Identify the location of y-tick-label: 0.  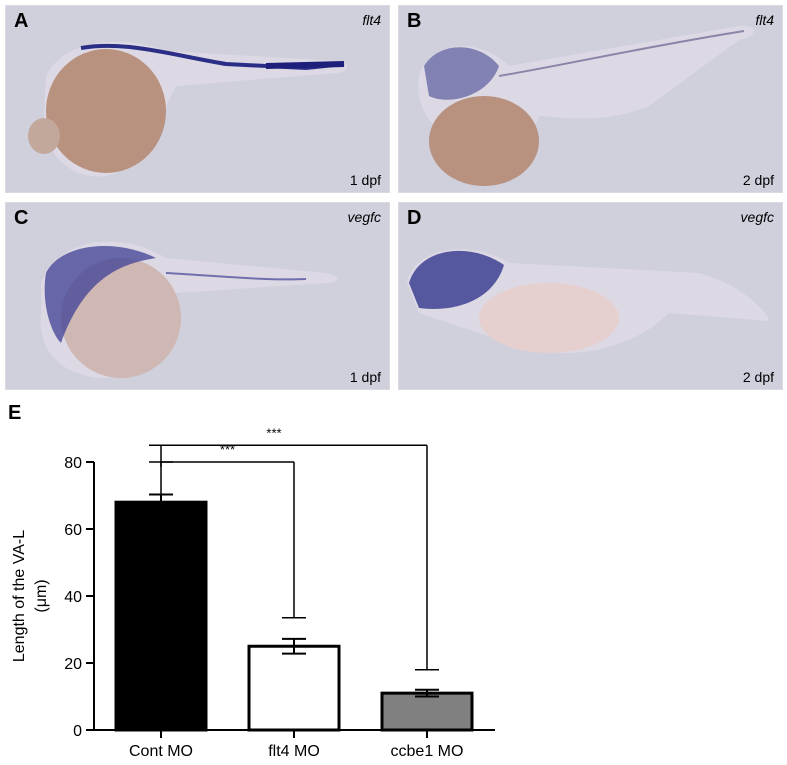
(77, 731).